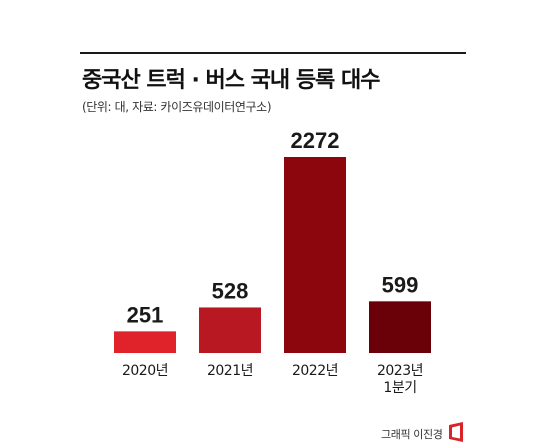  I want to click on value-label-1: 528, so click(230, 290).